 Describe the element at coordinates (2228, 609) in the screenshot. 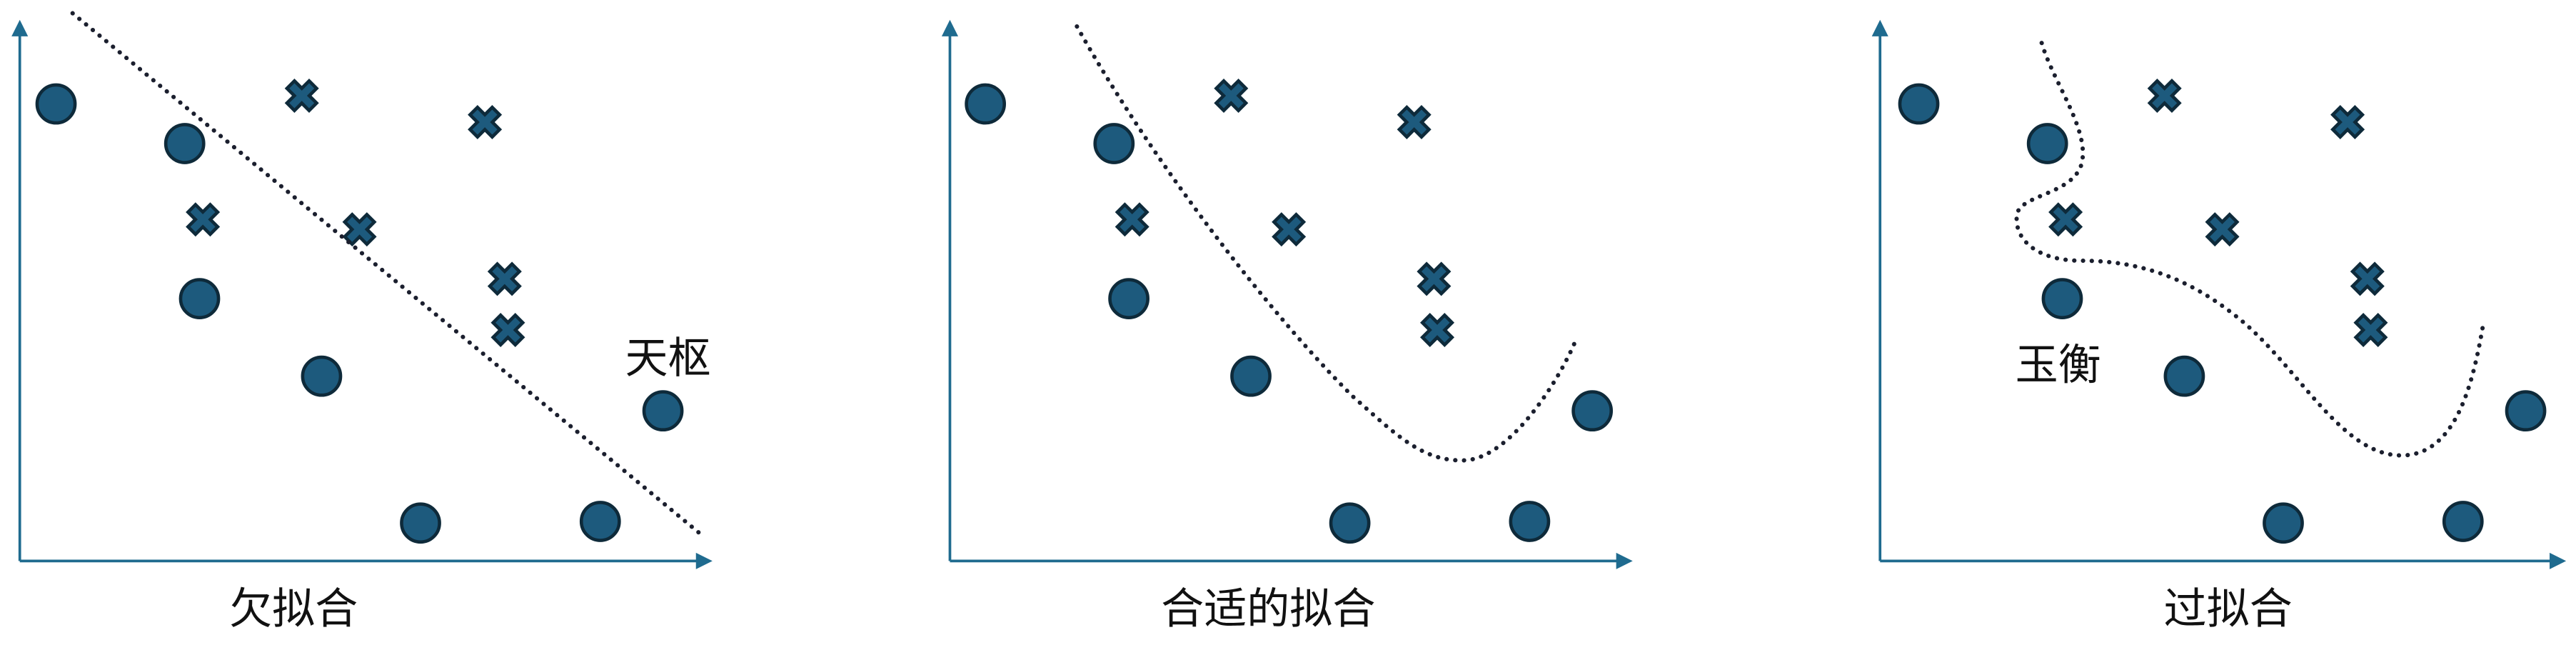

I see `panel-caption: 过拟合` at that location.